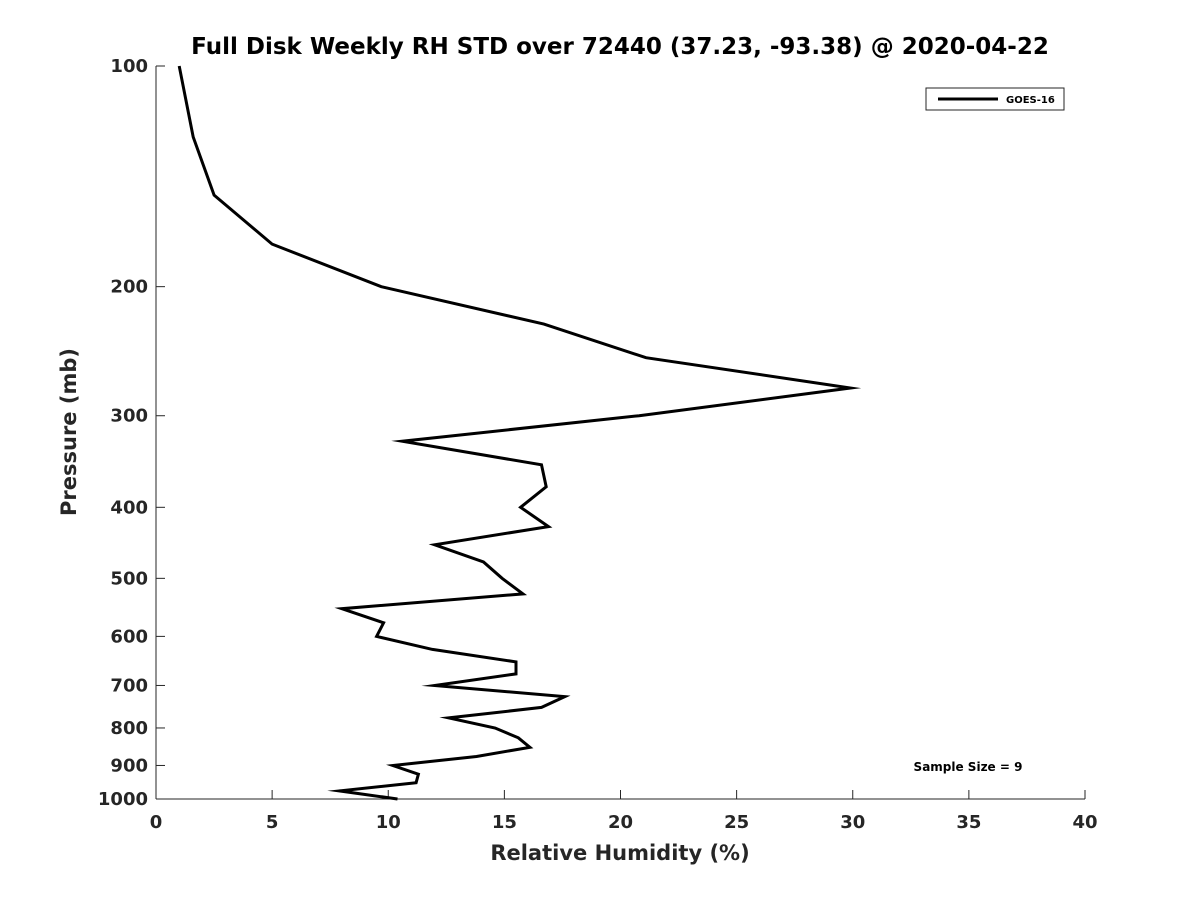  I want to click on y-tick-label: 800, so click(129, 728).